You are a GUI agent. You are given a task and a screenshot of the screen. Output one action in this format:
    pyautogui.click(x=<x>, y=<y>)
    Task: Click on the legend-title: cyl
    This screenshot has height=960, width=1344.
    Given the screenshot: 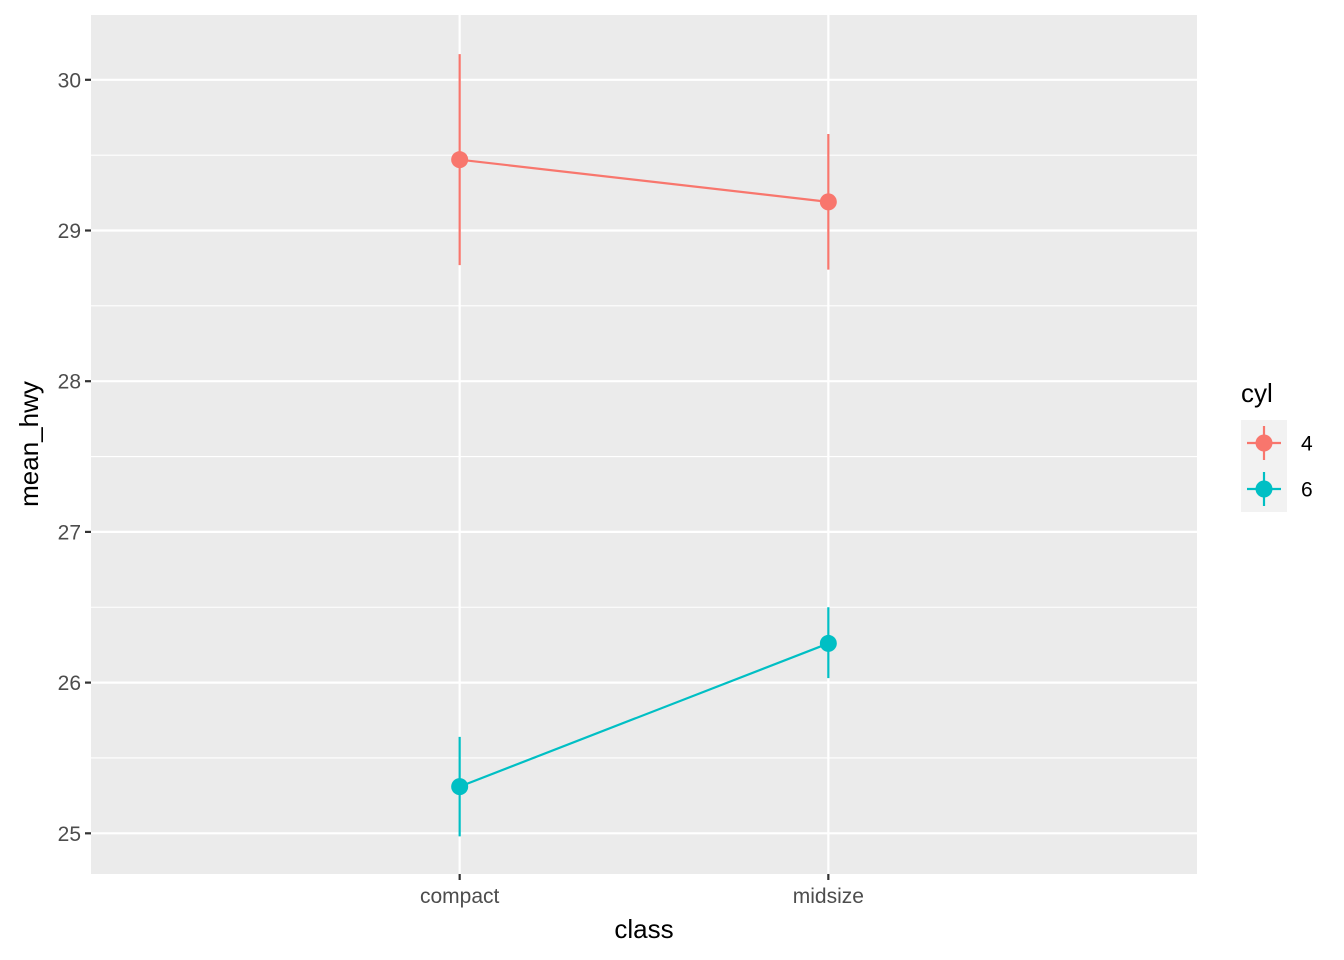 What is the action you would take?
    pyautogui.click(x=1257, y=393)
    